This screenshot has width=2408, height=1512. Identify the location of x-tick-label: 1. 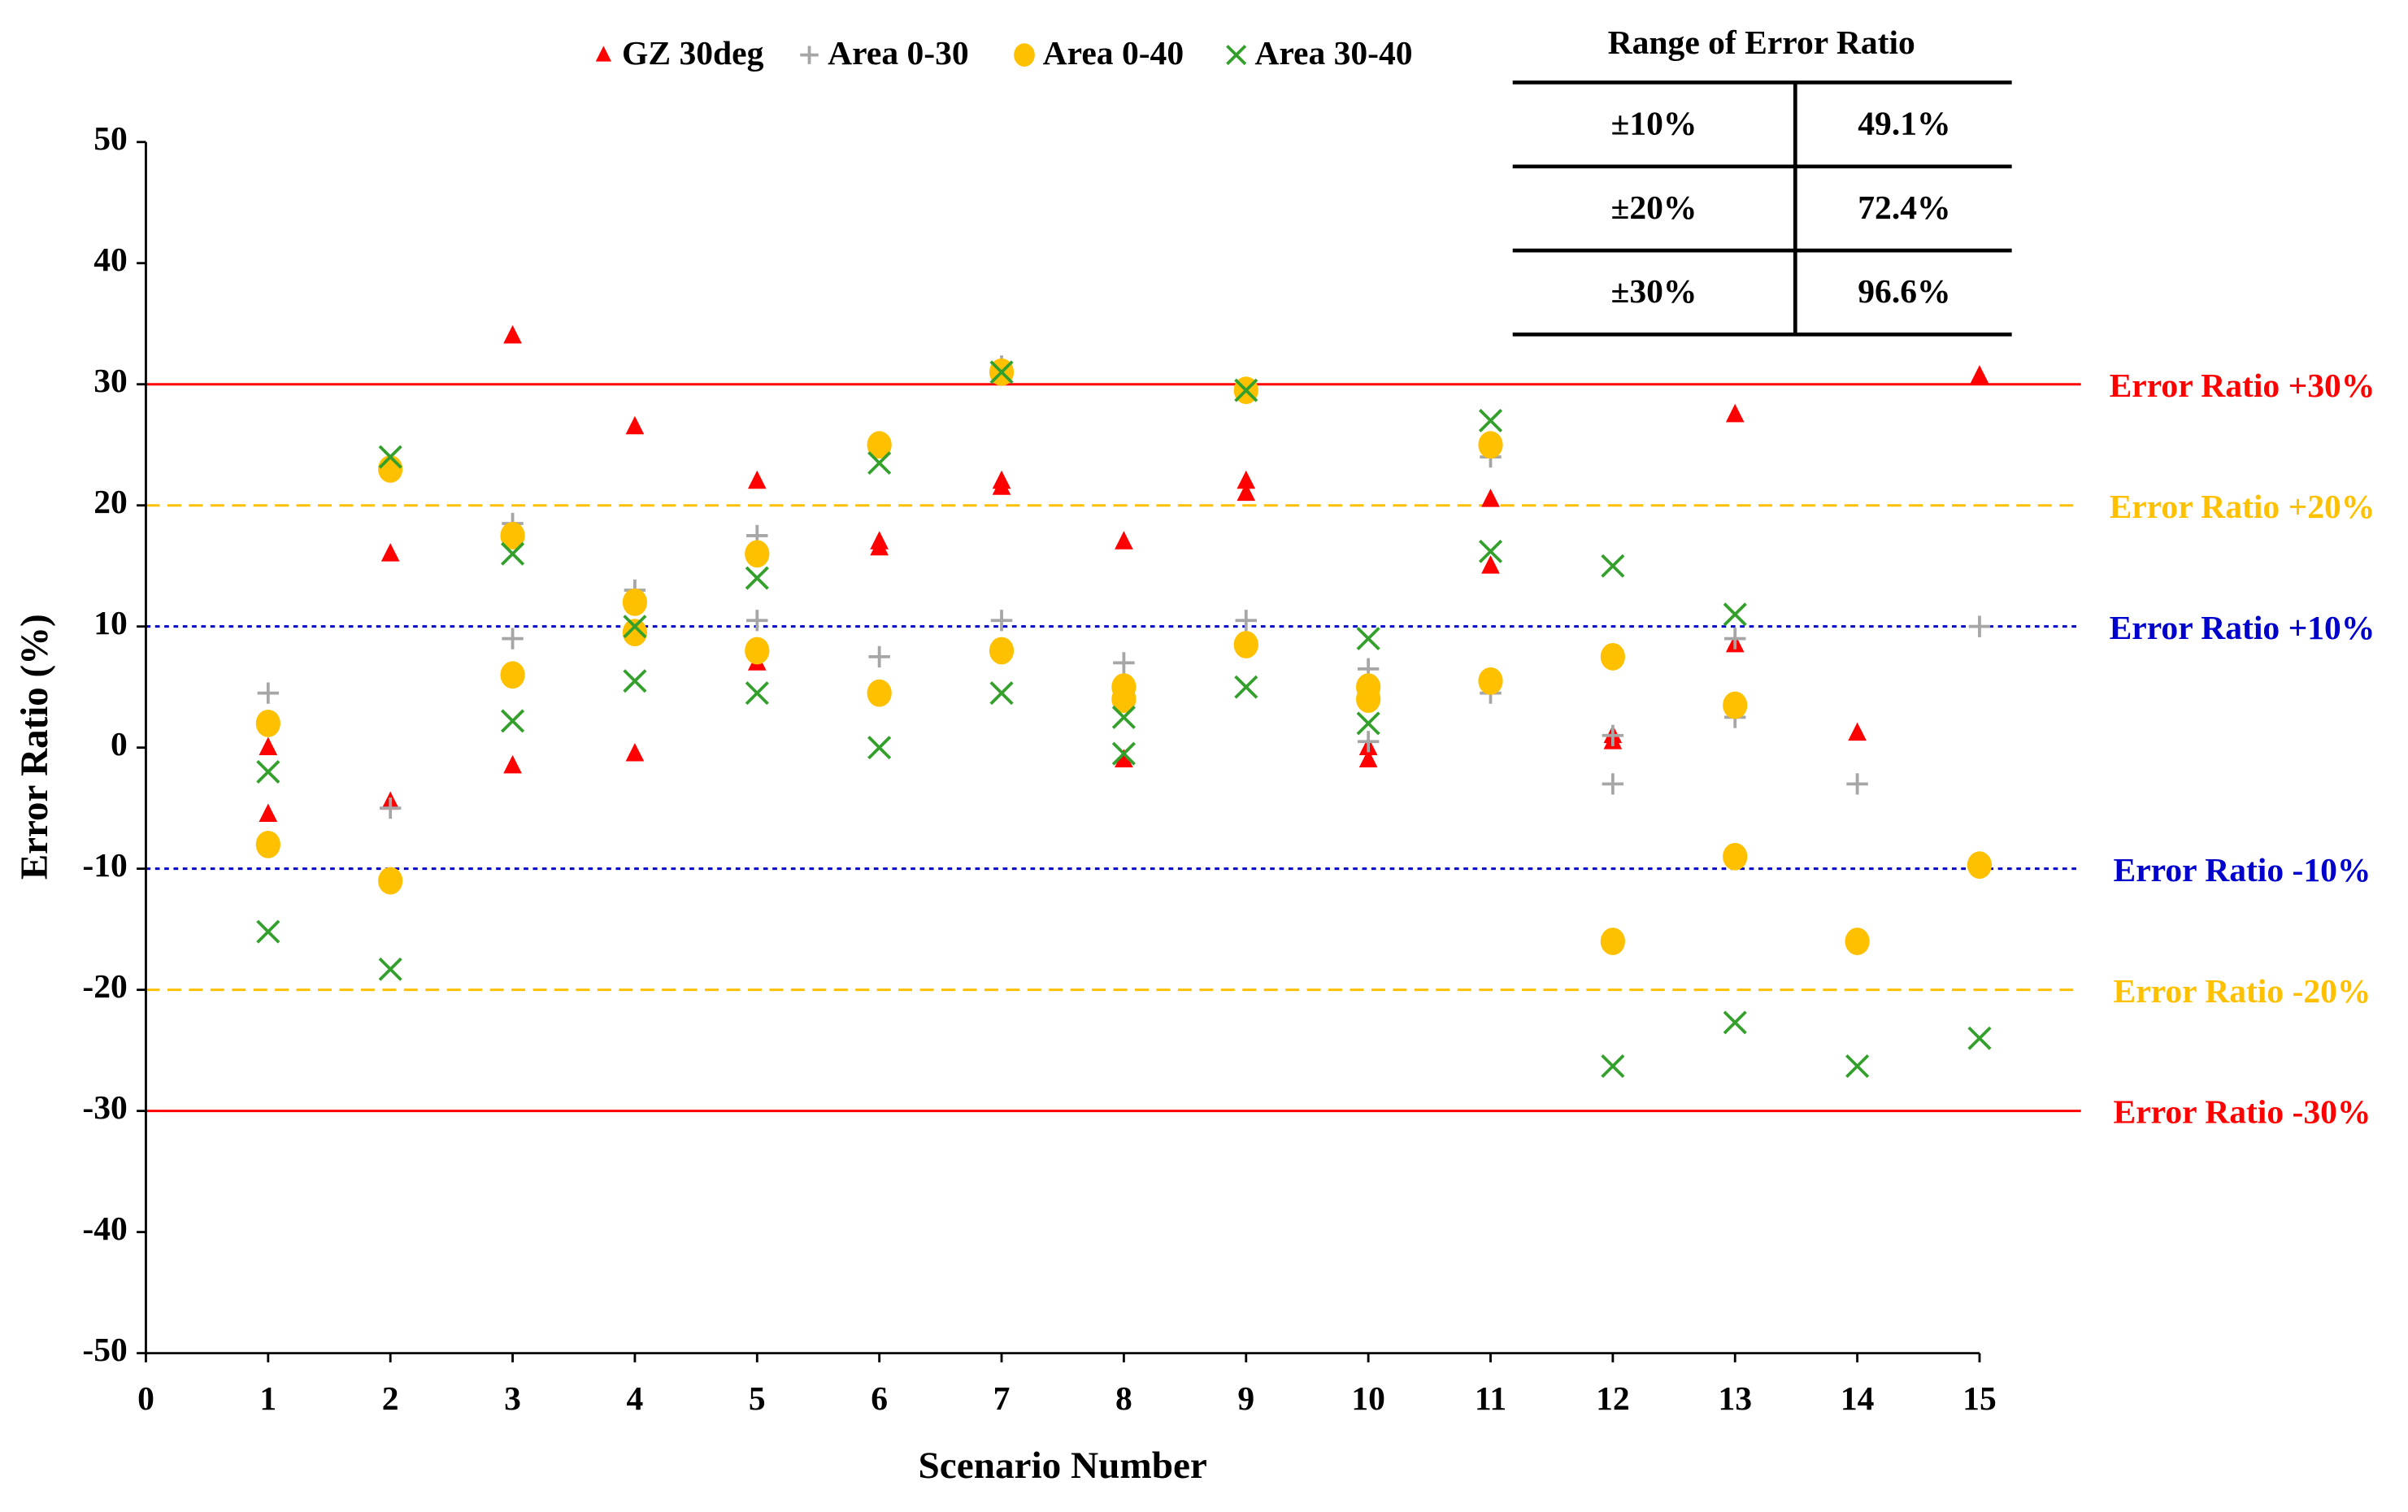
(267, 1398).